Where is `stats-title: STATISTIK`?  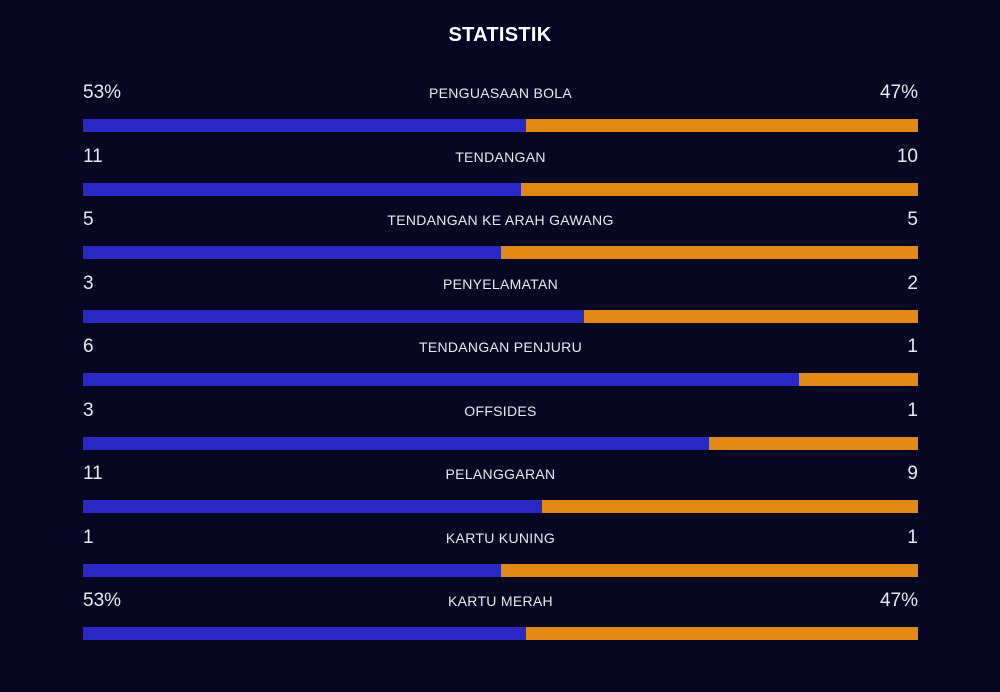 stats-title: STATISTIK is located at coordinates (500, 35).